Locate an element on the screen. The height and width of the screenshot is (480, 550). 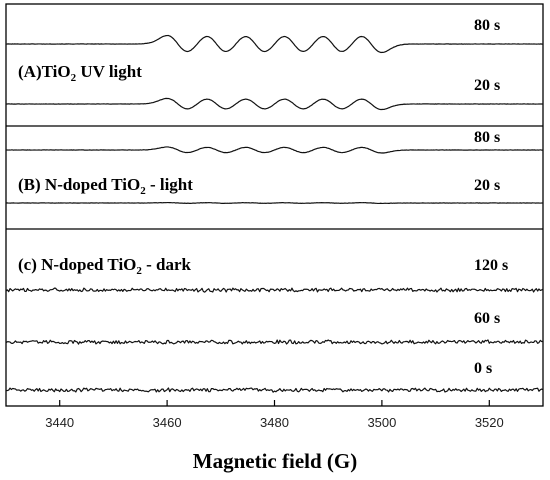
trace-panel-a-20s is located at coordinates (274, 104).